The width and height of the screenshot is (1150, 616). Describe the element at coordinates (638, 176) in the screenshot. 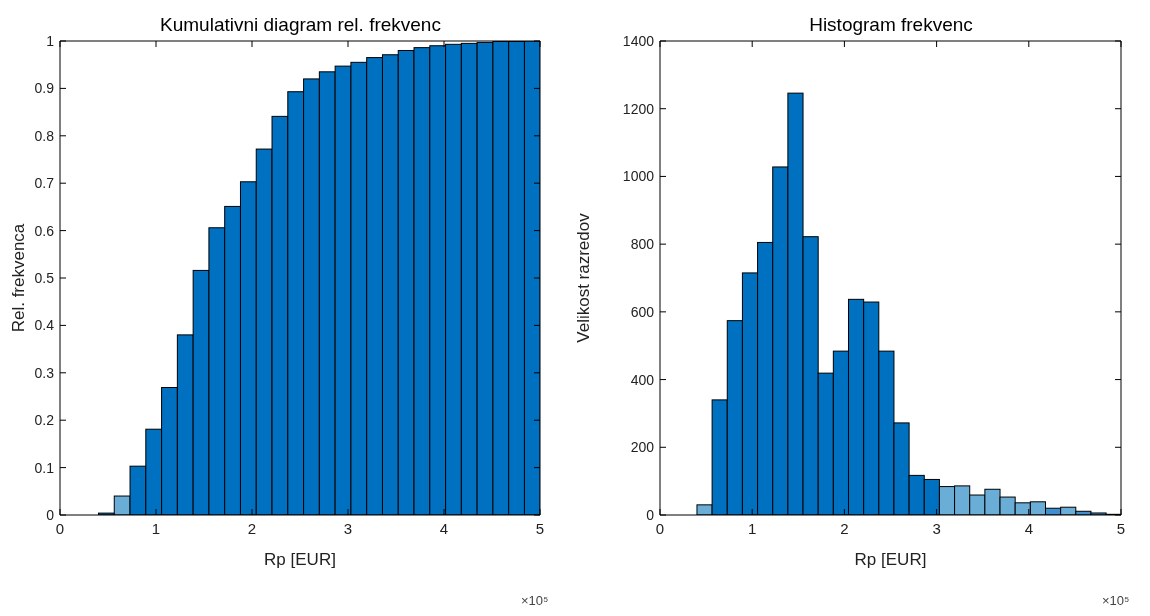

I see `y-tick-label: 1000` at that location.